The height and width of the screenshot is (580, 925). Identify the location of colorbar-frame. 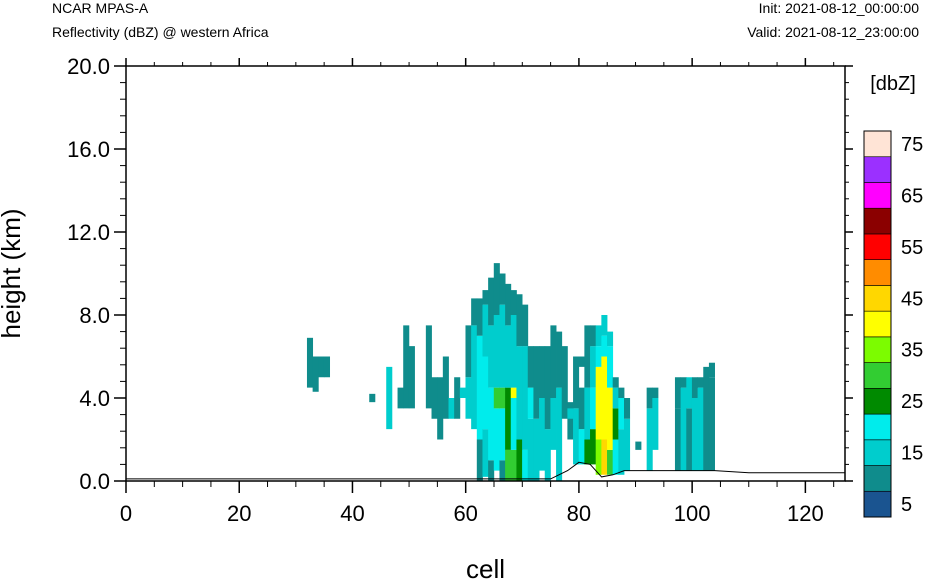
(877, 324).